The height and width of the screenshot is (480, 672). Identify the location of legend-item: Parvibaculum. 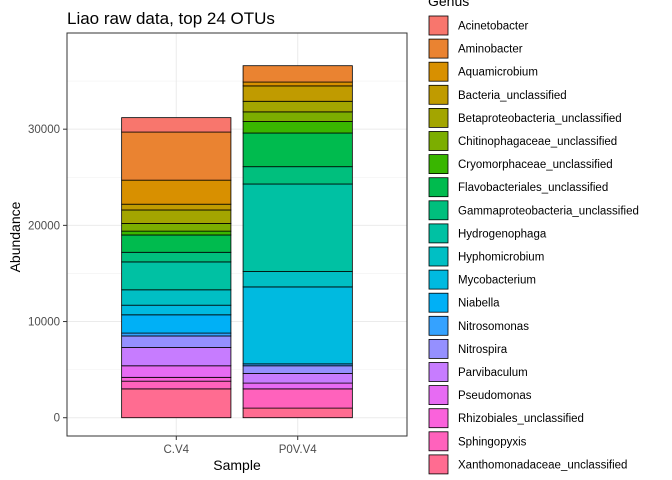
(478, 372).